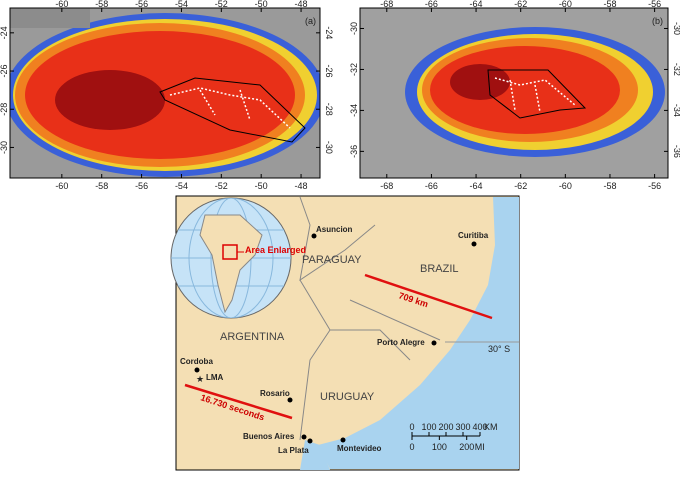  Describe the element at coordinates (347, 397) in the screenshot. I see `country-label: URUGUAY` at that location.